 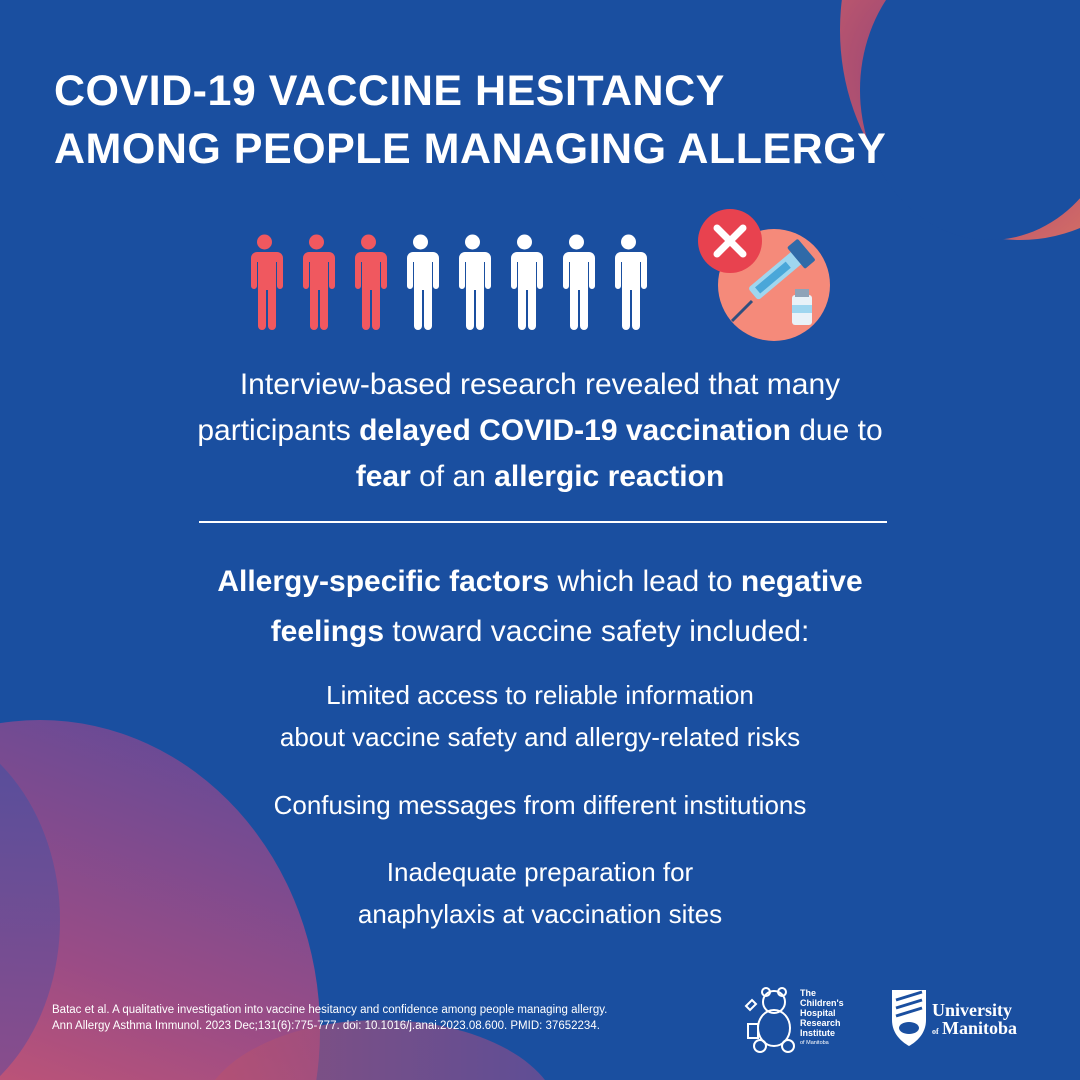 I want to click on decorative-blob-top-right-inner, so click(x=970, y=120).